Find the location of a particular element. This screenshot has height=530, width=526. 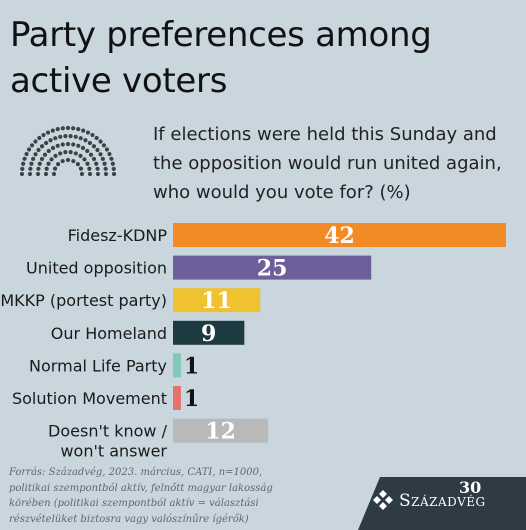

bar-group: Our Homeland 9 is located at coordinates (148, 333).